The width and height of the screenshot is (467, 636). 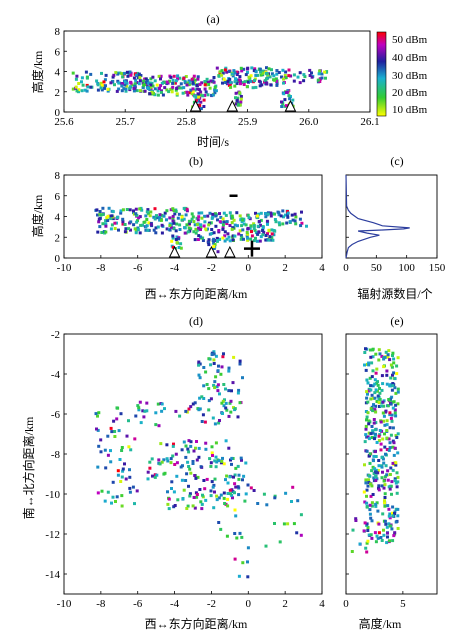 What do you see at coordinates (211, 251) in the screenshot?
I see `panel-b-triangle-marker` at bounding box center [211, 251].